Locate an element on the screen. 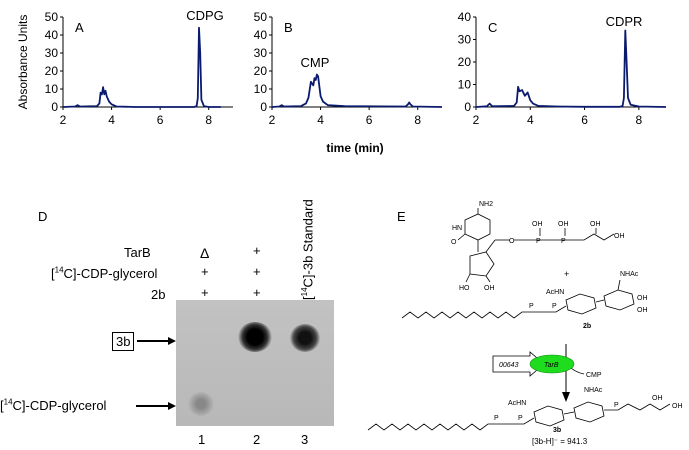 This screenshot has height=450, width=689. band-label-3b: 3b is located at coordinates (123, 341).